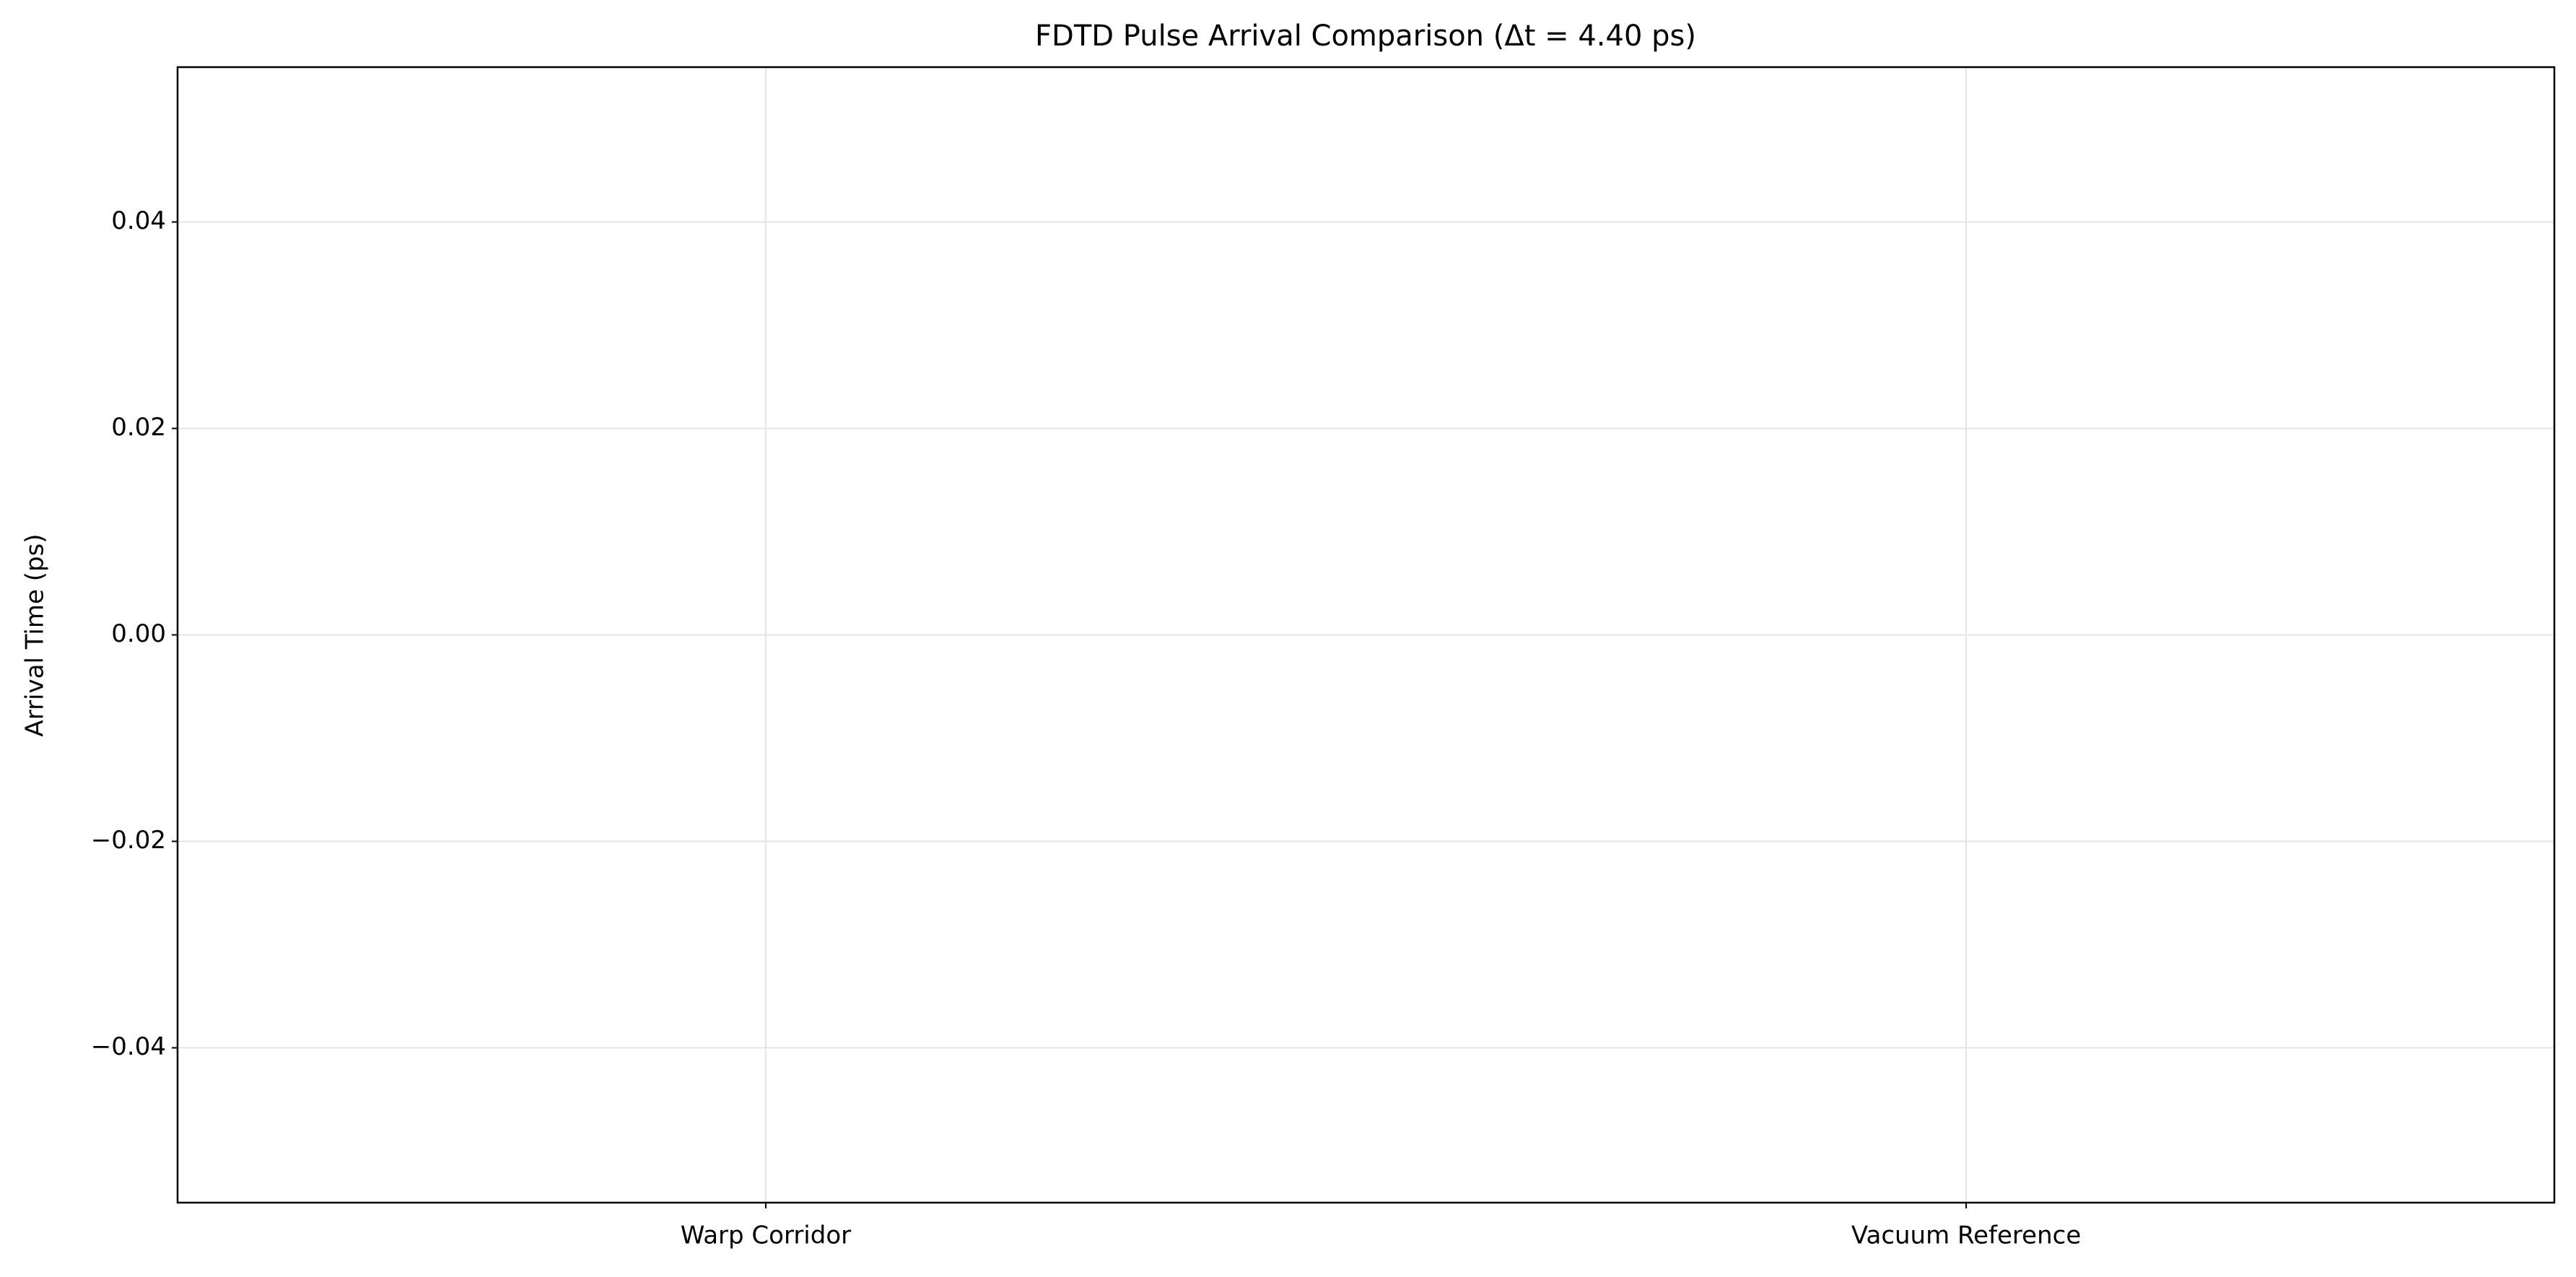  Describe the element at coordinates (128, 840) in the screenshot. I see `y-tick-label: −0.02` at that location.